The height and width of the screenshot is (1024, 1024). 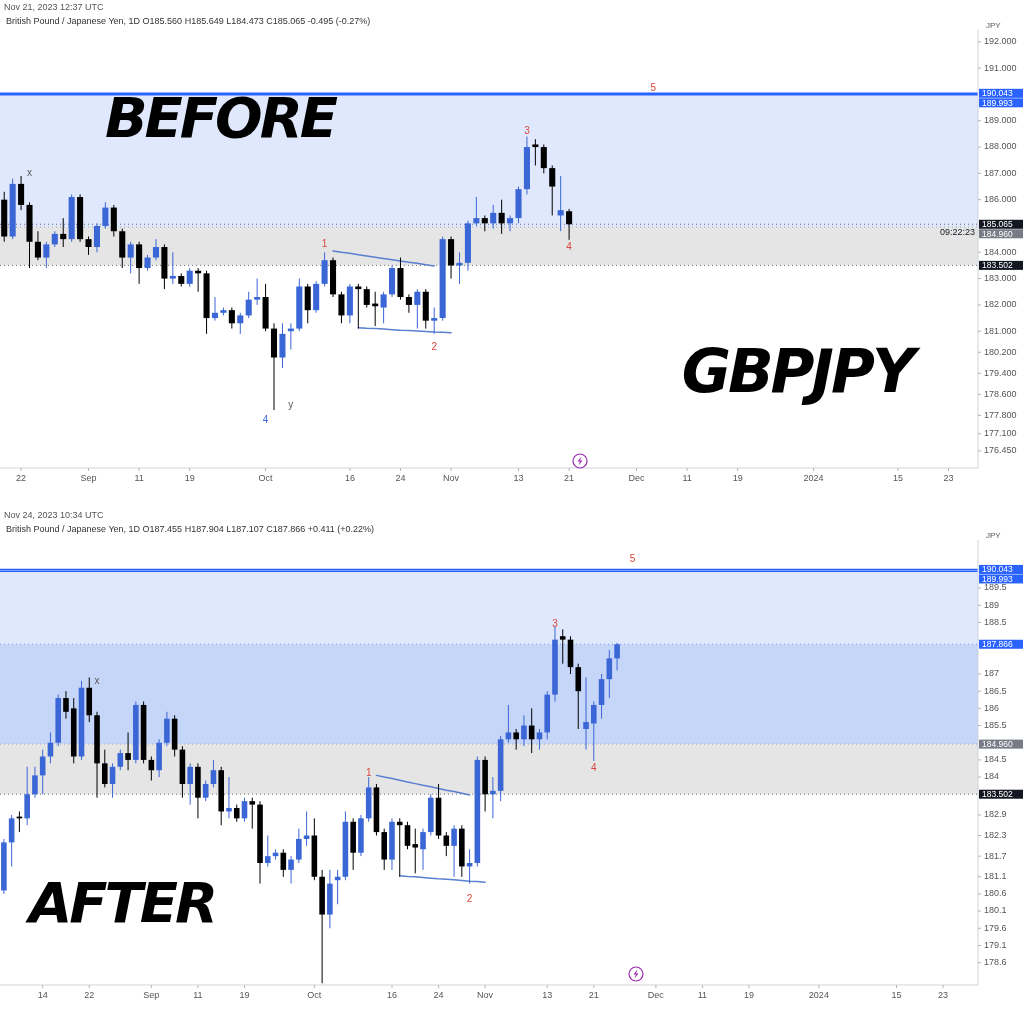 What do you see at coordinates (997, 569) in the screenshot?
I see `ref-line-label: 190.043` at bounding box center [997, 569].